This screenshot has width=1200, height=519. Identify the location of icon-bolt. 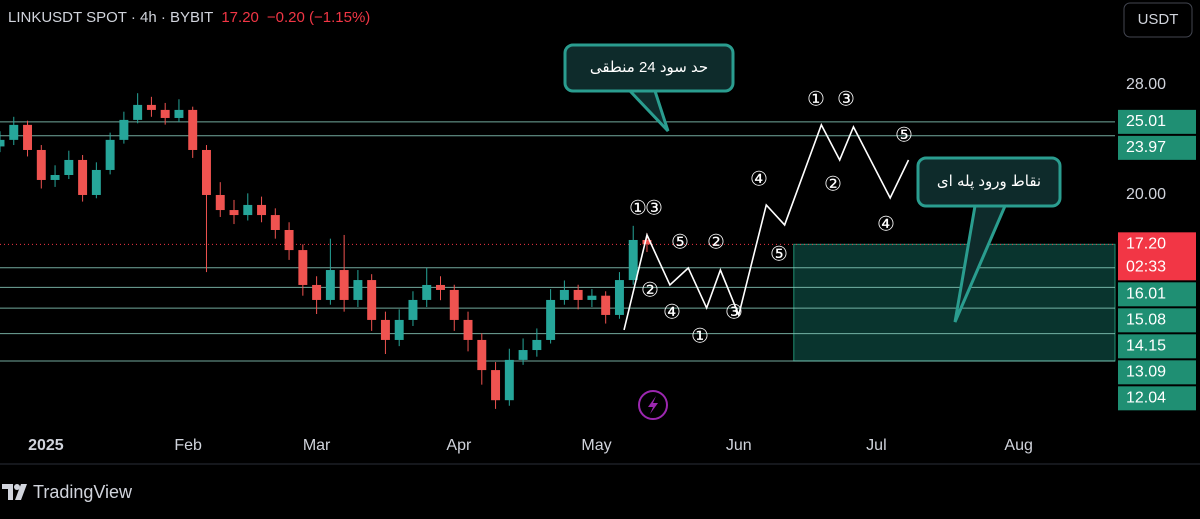
(653, 405).